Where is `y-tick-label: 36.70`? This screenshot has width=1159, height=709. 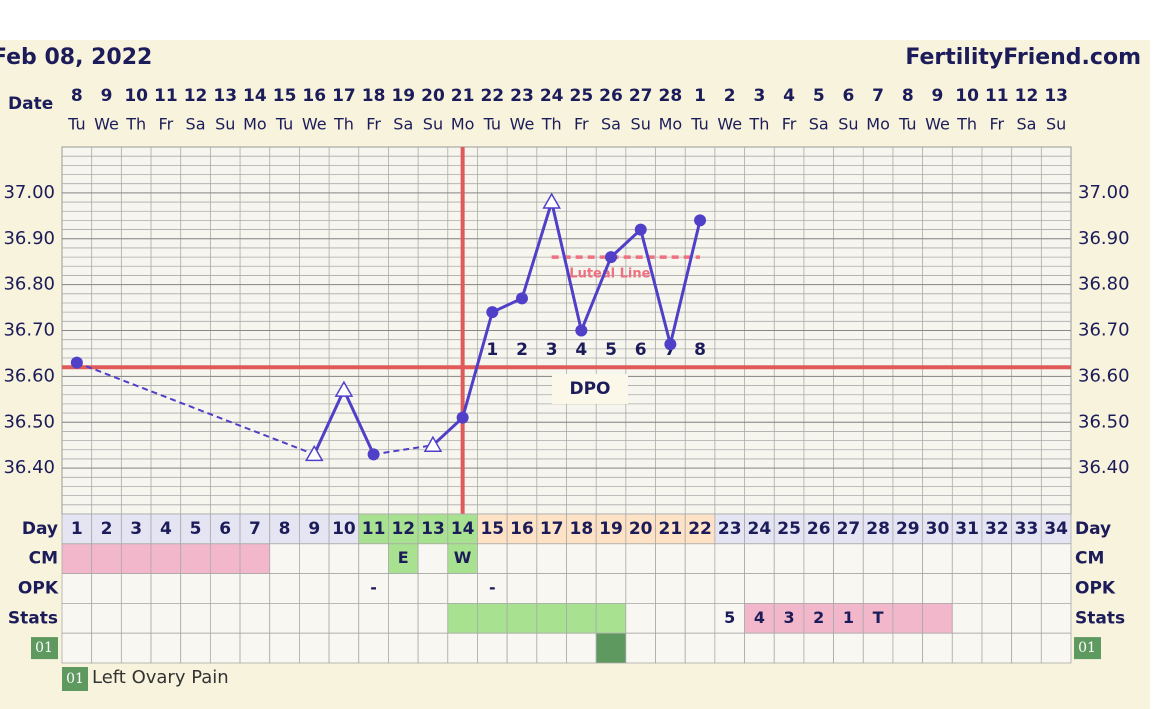
y-tick-label: 36.70 is located at coordinates (29, 330).